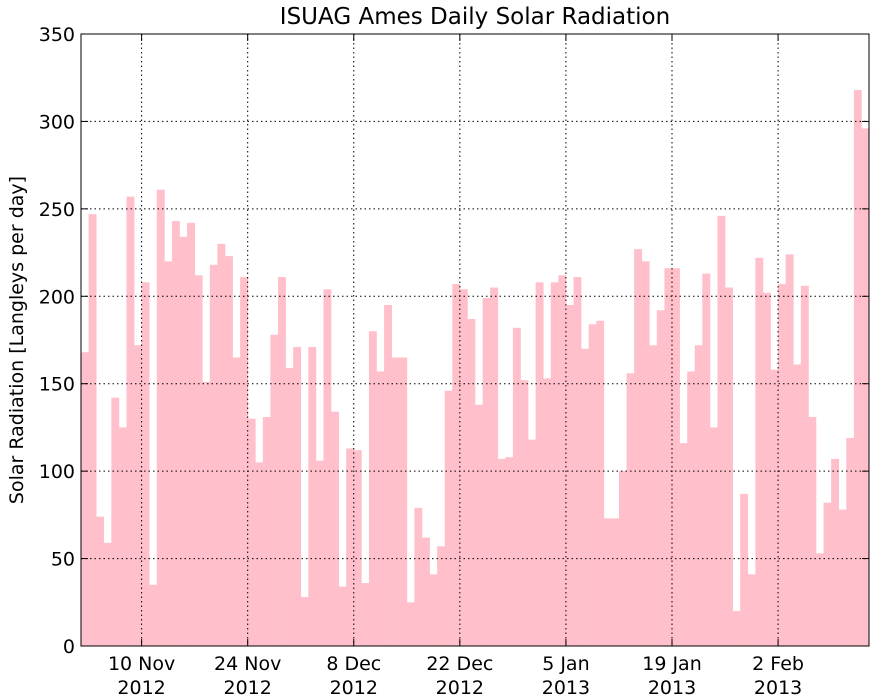 The width and height of the screenshot is (876, 700). Describe the element at coordinates (57, 35) in the screenshot. I see `y-tick-label: 350` at that location.